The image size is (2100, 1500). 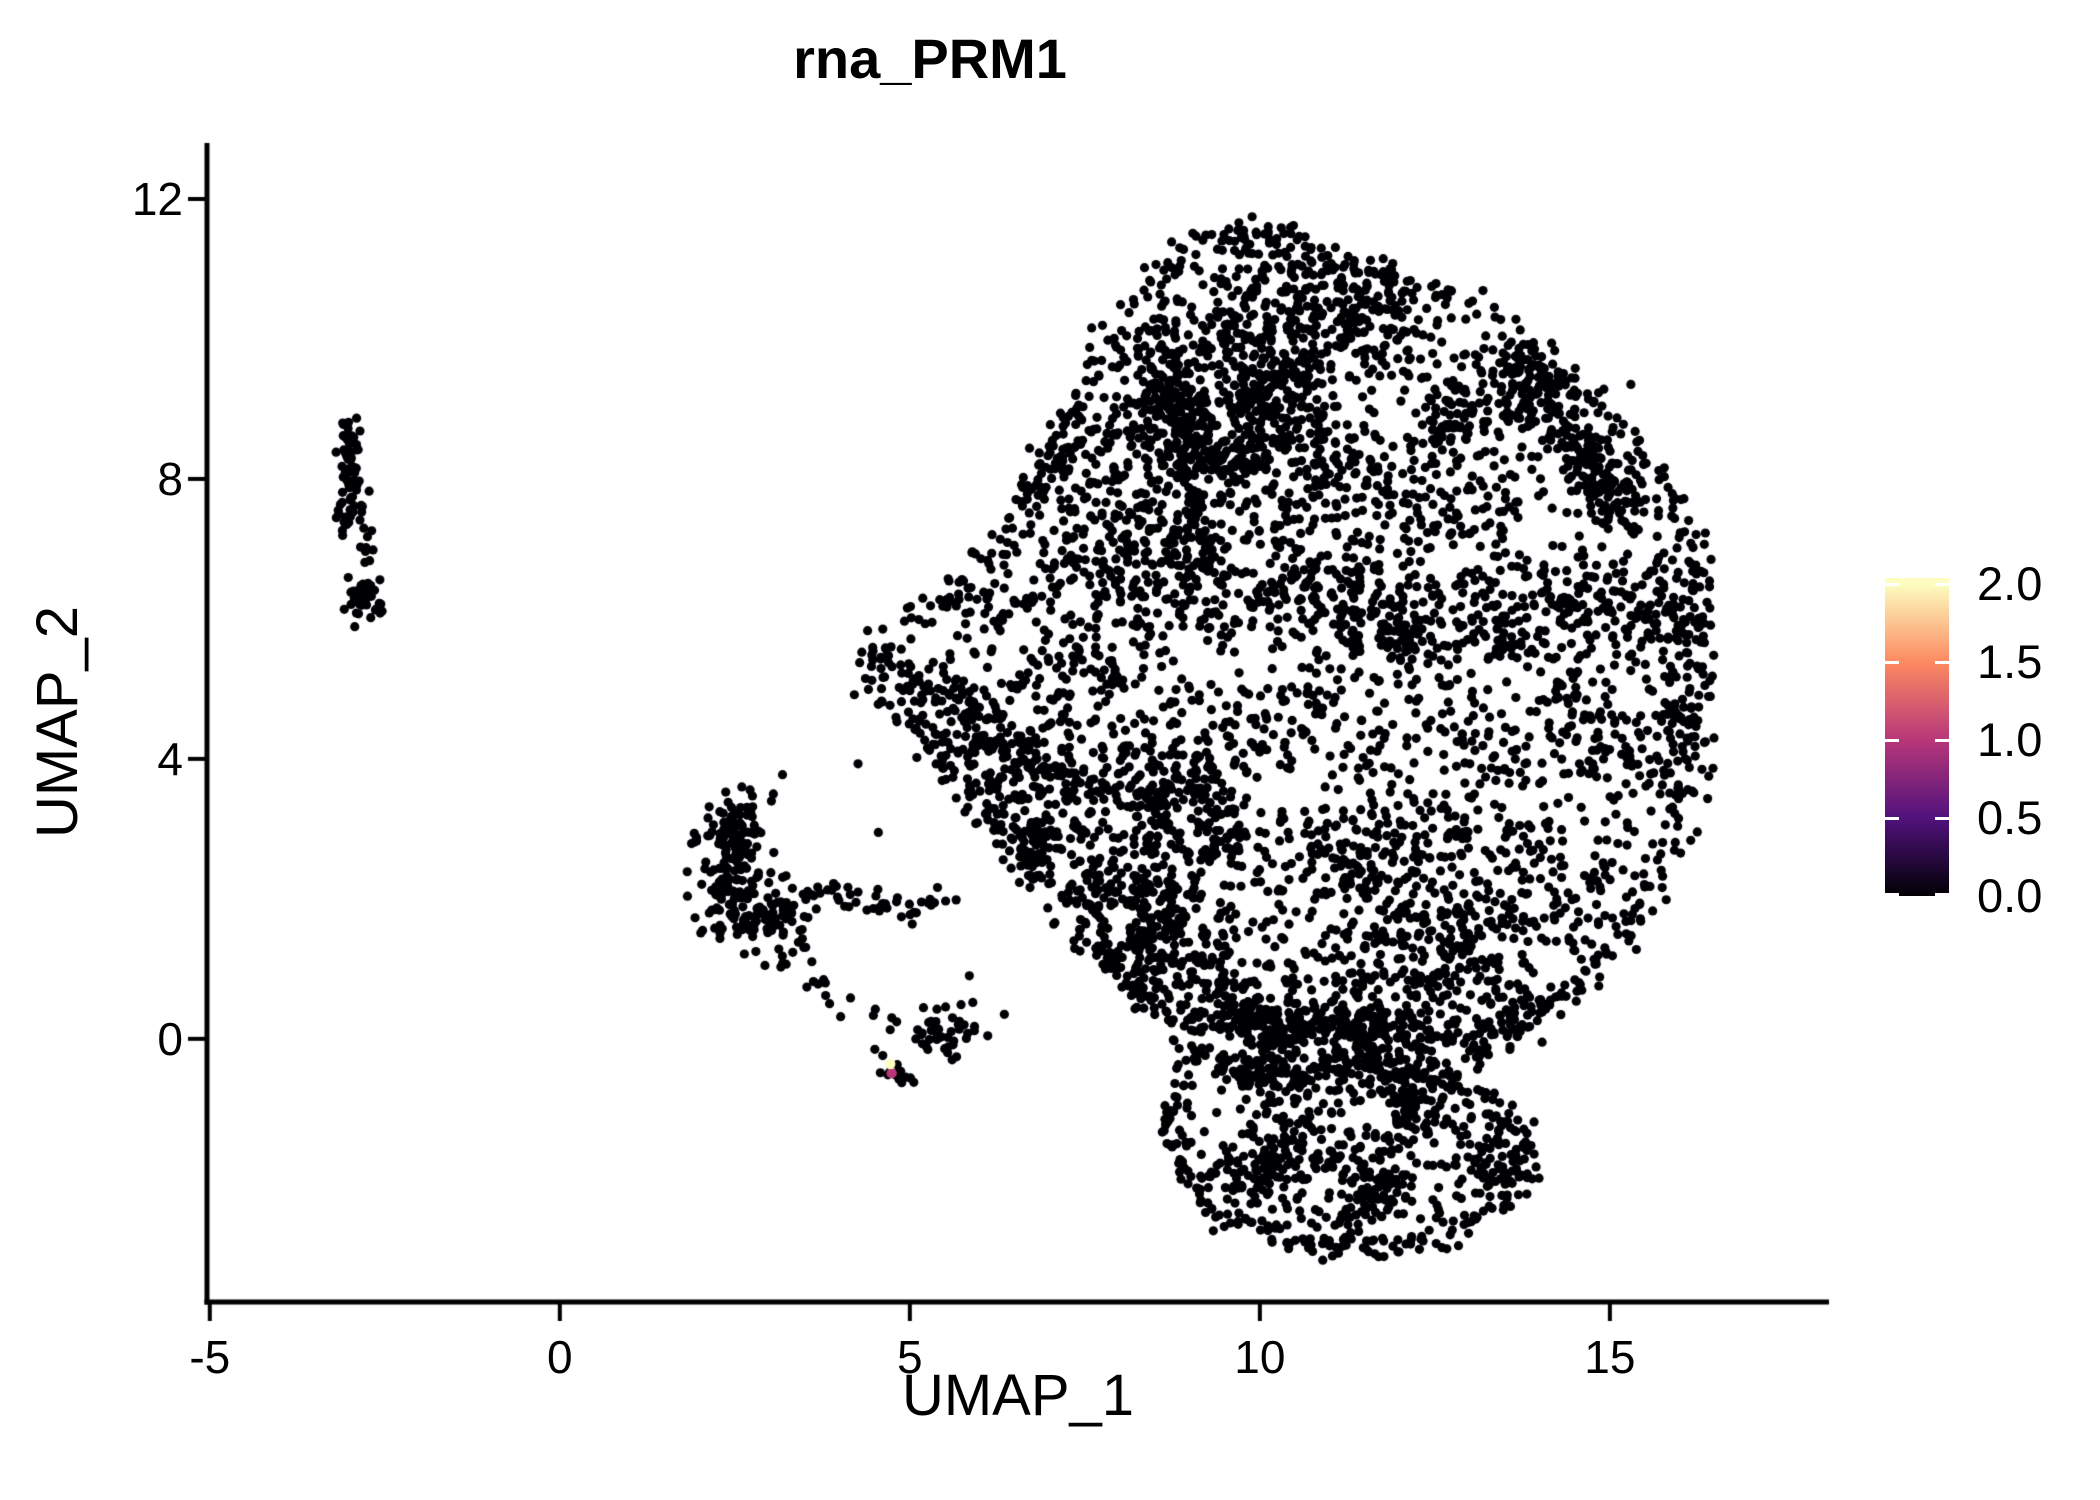 What do you see at coordinates (2010, 662) in the screenshot?
I see `colorbar-tick-label: 1.5` at bounding box center [2010, 662].